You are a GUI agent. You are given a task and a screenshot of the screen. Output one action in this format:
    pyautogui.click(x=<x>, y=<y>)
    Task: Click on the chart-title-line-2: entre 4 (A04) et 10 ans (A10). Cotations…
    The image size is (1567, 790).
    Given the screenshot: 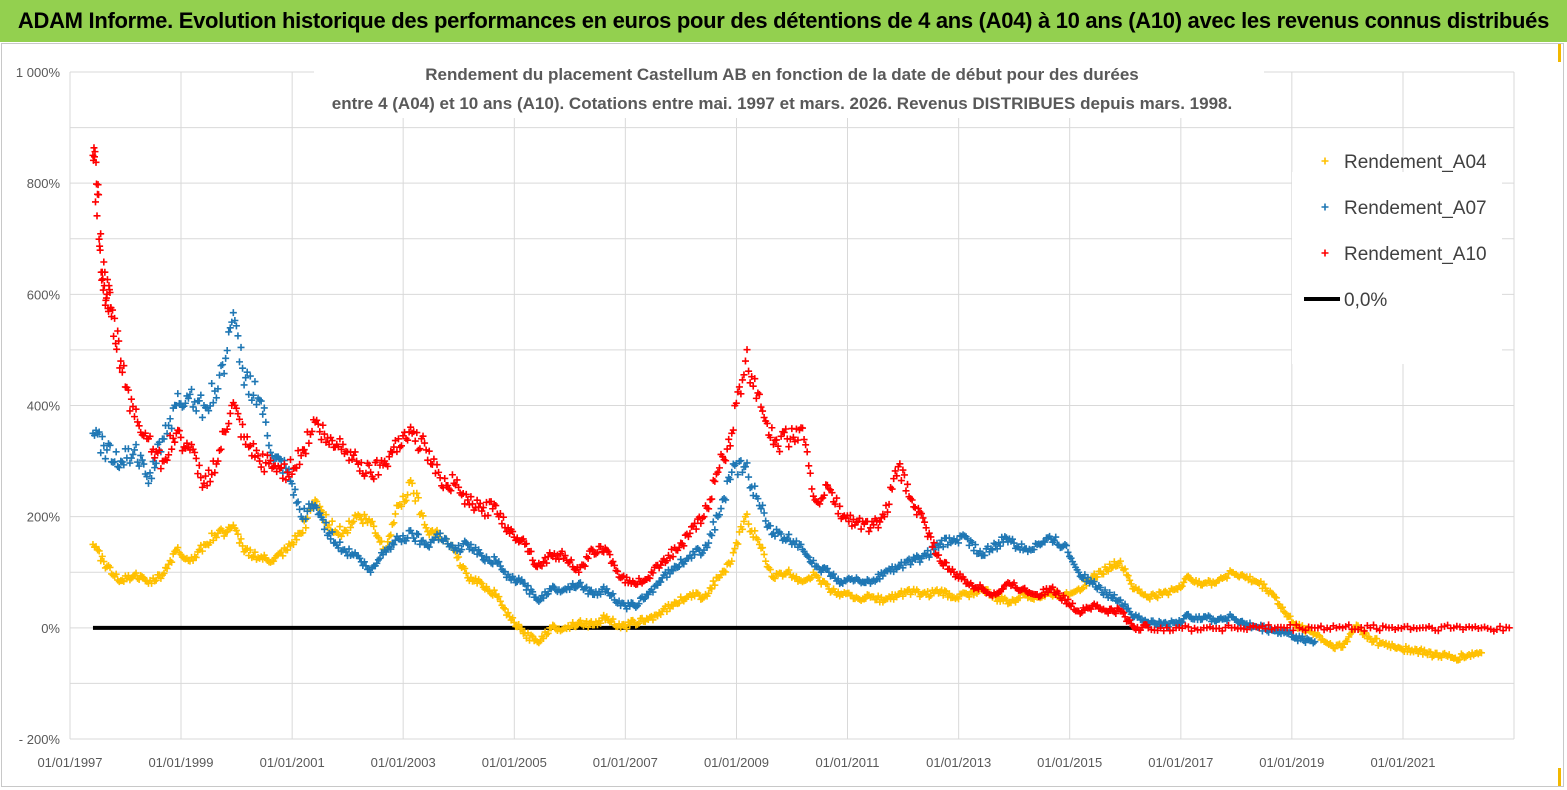 What is the action you would take?
    pyautogui.click(x=782, y=103)
    